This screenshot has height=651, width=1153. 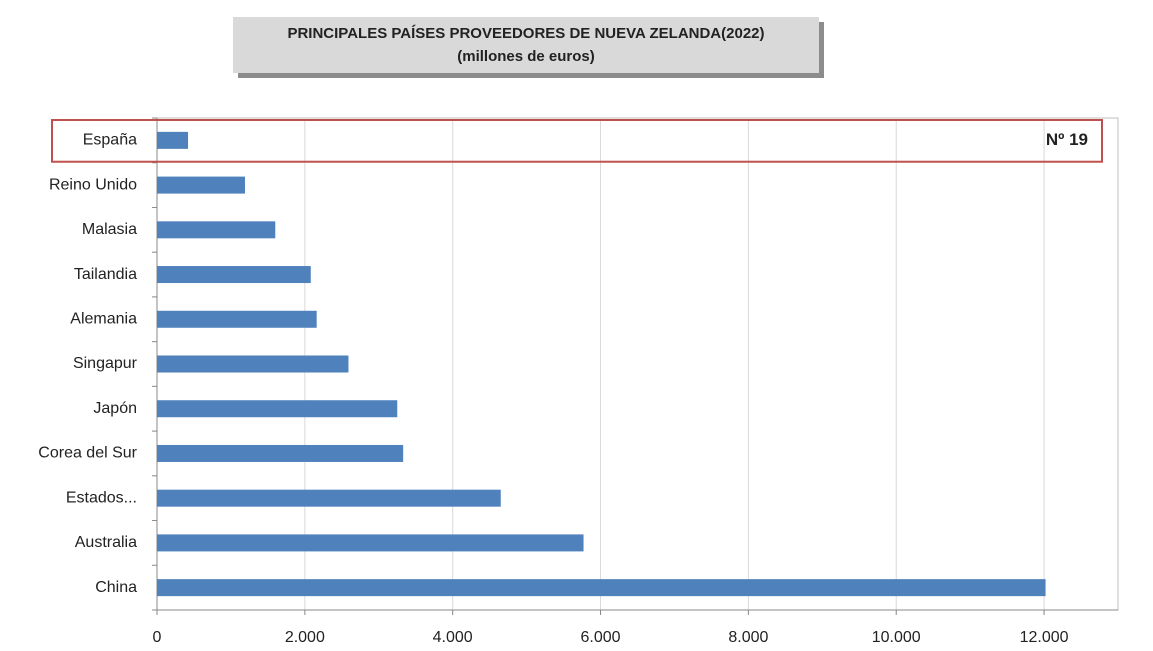 What do you see at coordinates (105, 274) in the screenshot?
I see `y-tick-label: Tailandia` at bounding box center [105, 274].